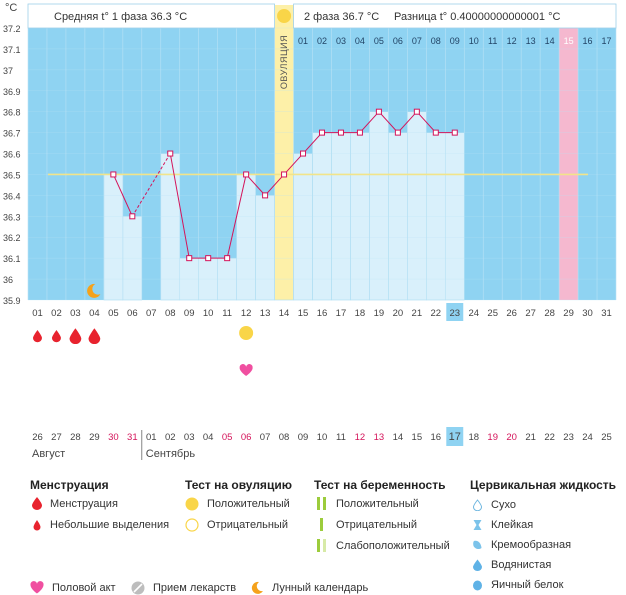 The height and width of the screenshot is (595, 626). What do you see at coordinates (503, 505) in the screenshot?
I see `legend-label: Сухо` at bounding box center [503, 505].